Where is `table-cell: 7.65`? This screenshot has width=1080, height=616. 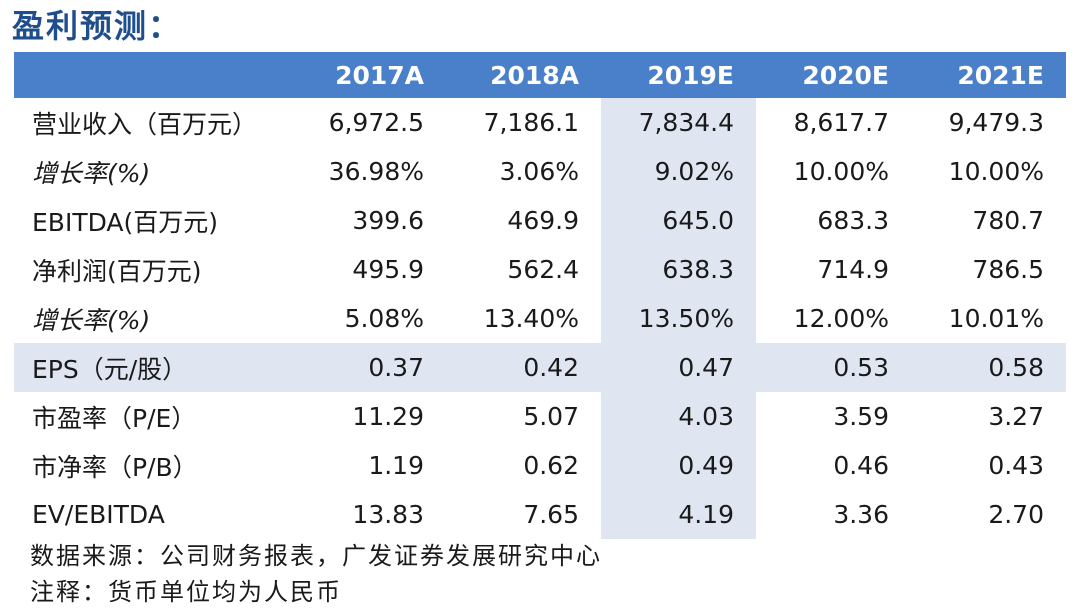 table-cell: 7.65 is located at coordinates (551, 514).